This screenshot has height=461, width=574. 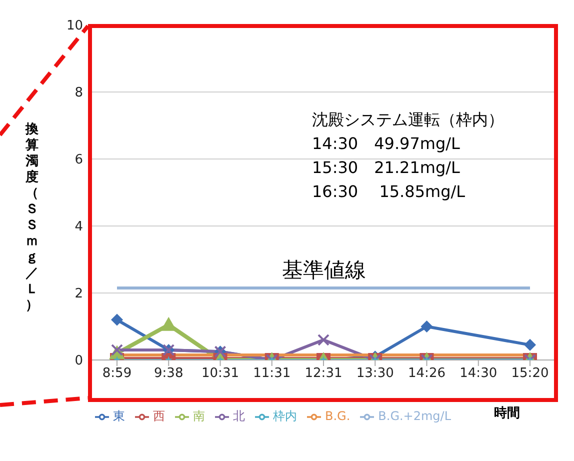 What do you see at coordinates (408, 120) in the screenshot?
I see `annotation: 沈殿システム運転（枠内）` at bounding box center [408, 120].